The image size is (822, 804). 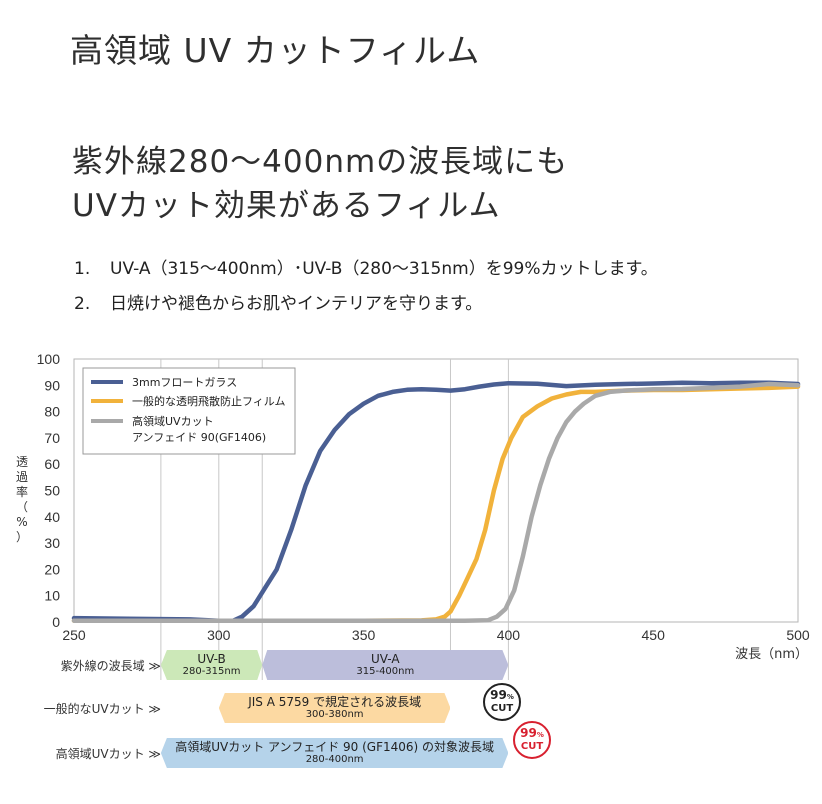 I want to click on legend-label: アンフェイド 90(GF1406), so click(x=199, y=437).